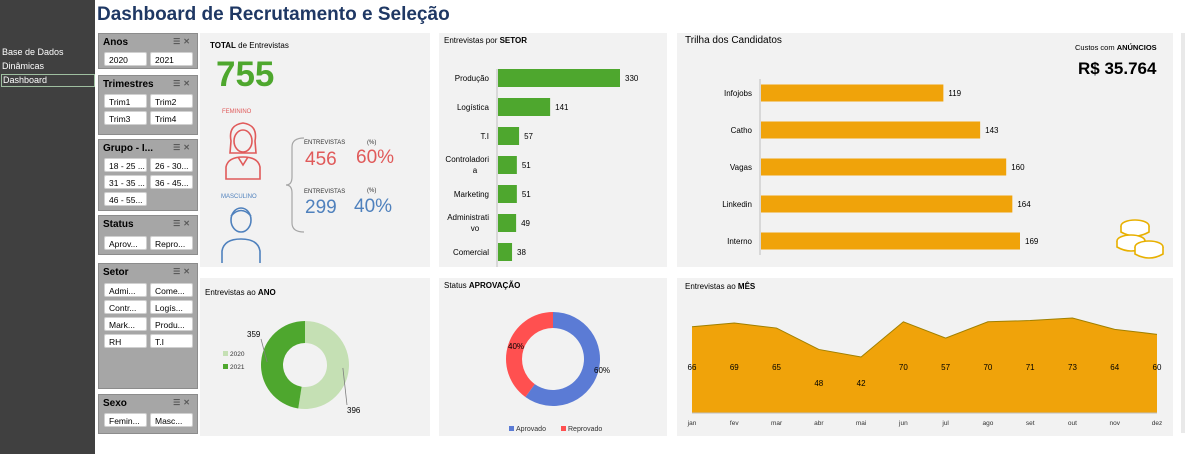  What do you see at coordinates (737, 204) in the screenshot?
I see `candidate-category-label: Linkedin` at bounding box center [737, 204].